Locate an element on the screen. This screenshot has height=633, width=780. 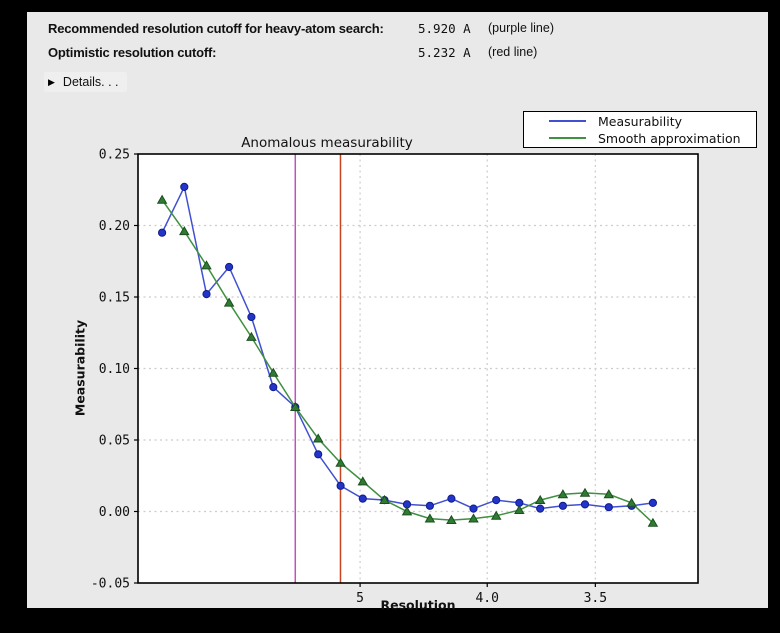
legend-item-measurability: Measurability is located at coordinates (640, 121).